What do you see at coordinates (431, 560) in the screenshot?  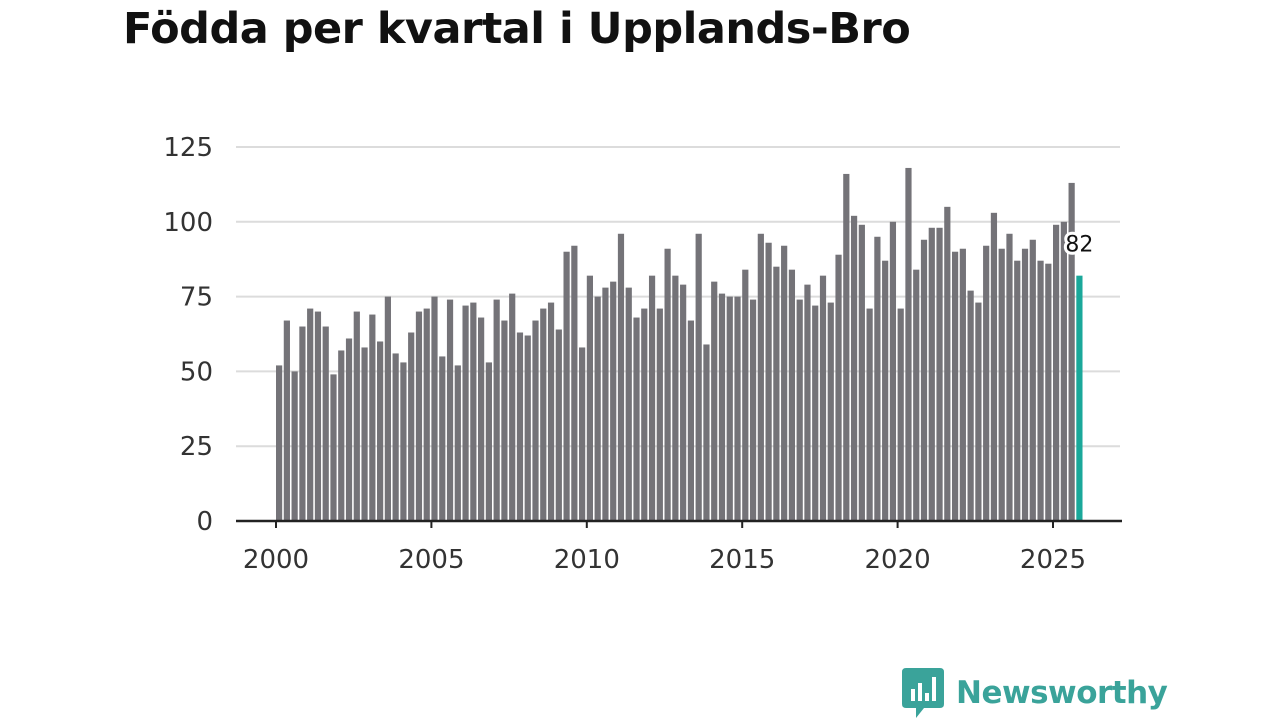 I see `x-tick-label: 2005` at bounding box center [431, 560].